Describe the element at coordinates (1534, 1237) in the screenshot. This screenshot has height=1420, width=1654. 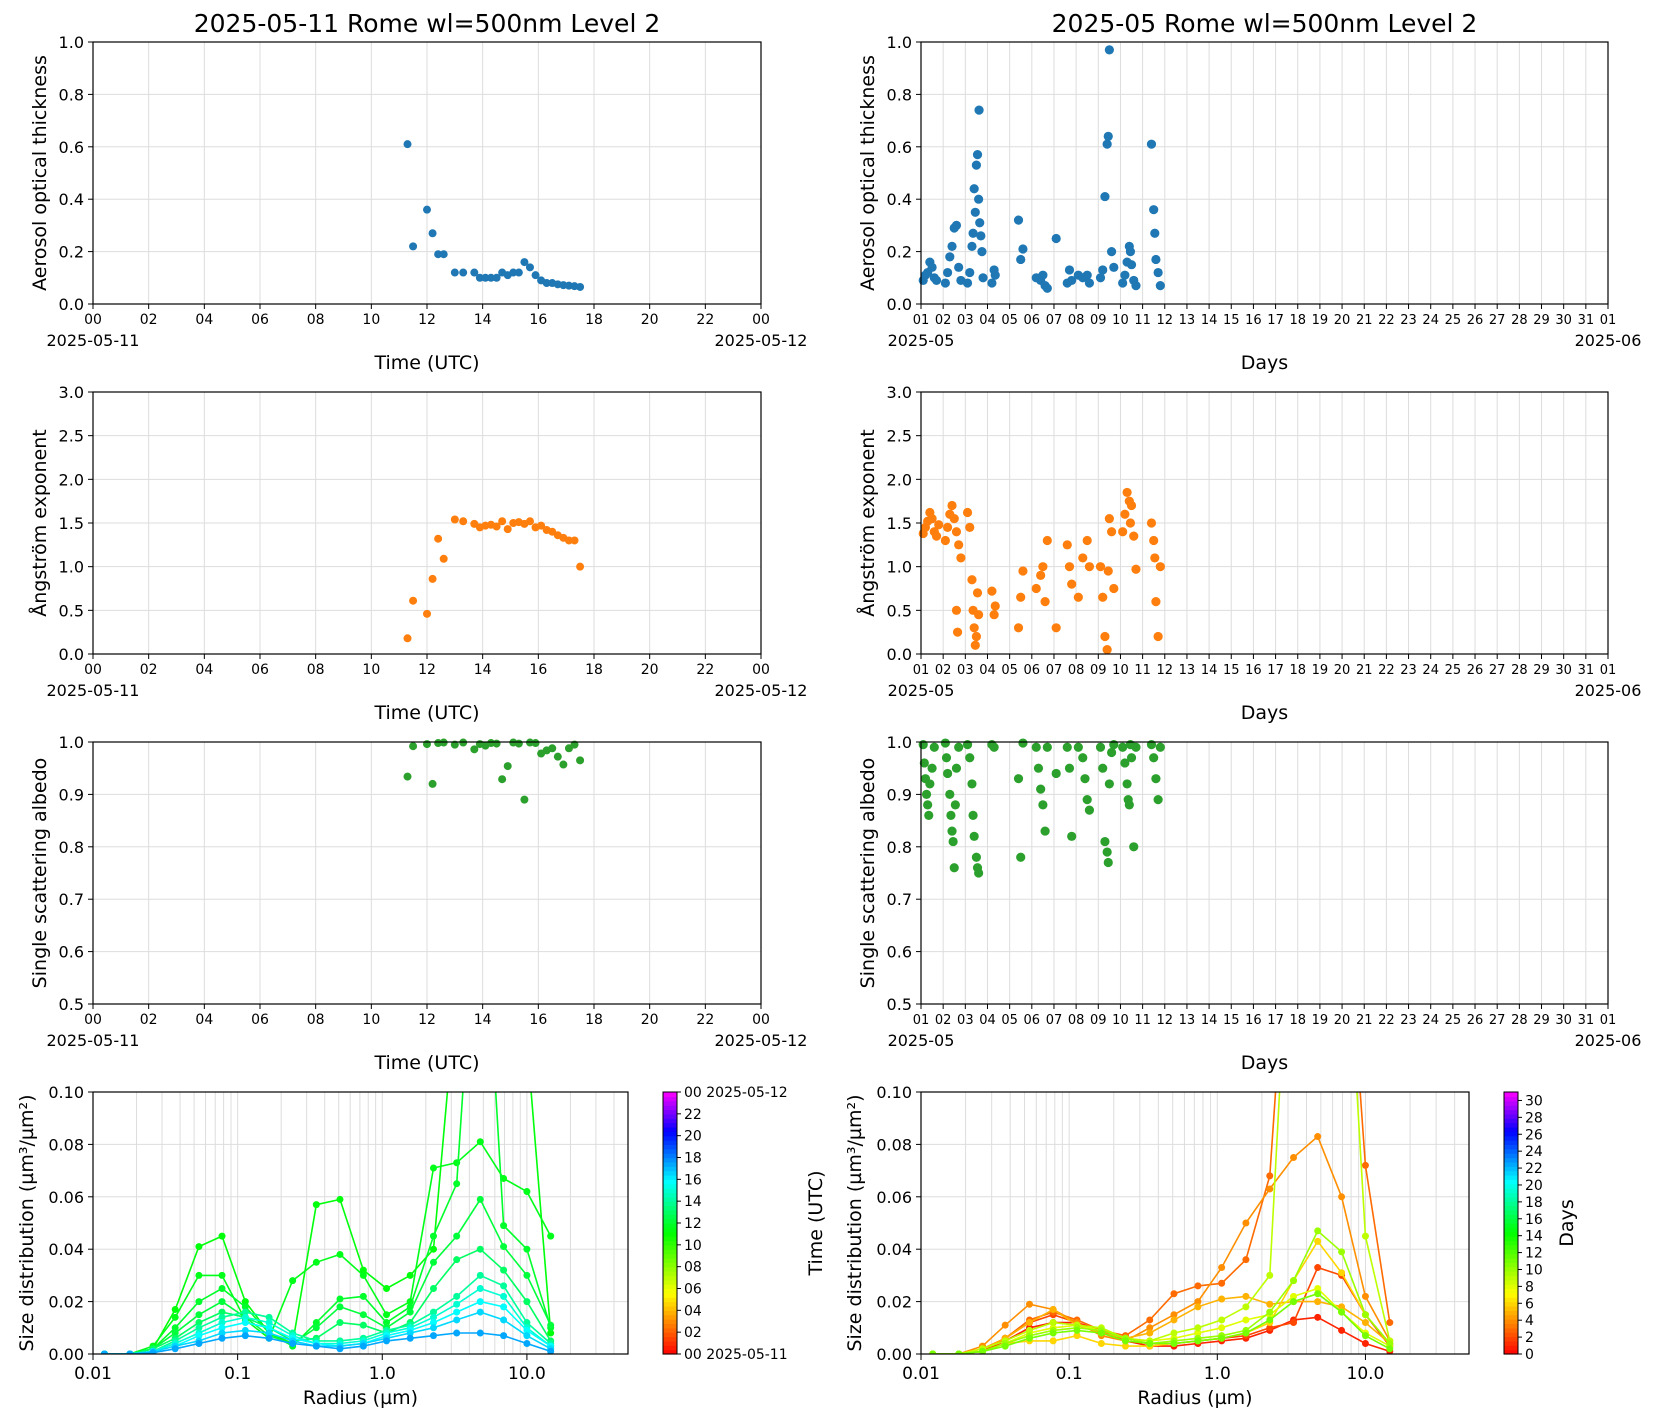
I see `colorbar-tick-label: 14` at that location.